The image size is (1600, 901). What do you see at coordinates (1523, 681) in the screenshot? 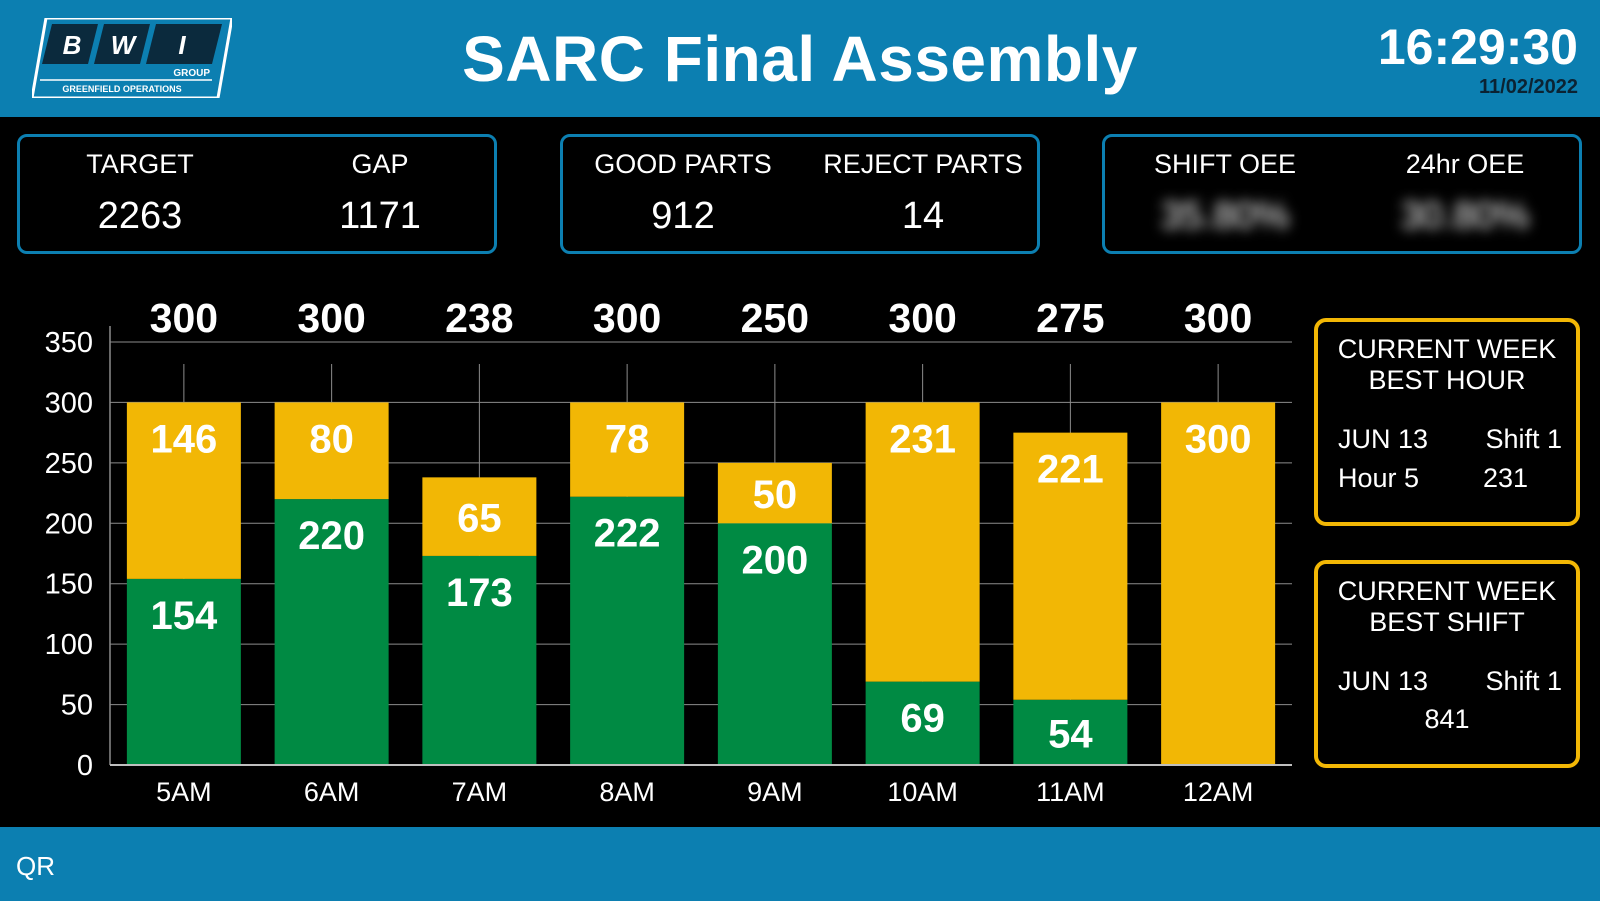
I see `best-shift-shift: Shift 1` at bounding box center [1523, 681].